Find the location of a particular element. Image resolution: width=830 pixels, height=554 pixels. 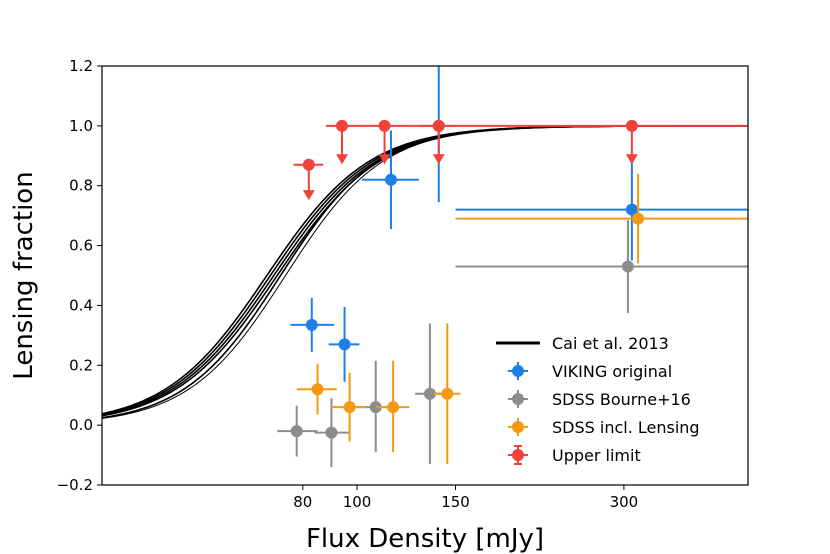

y-tick-label: 0.8 is located at coordinates (81, 186).